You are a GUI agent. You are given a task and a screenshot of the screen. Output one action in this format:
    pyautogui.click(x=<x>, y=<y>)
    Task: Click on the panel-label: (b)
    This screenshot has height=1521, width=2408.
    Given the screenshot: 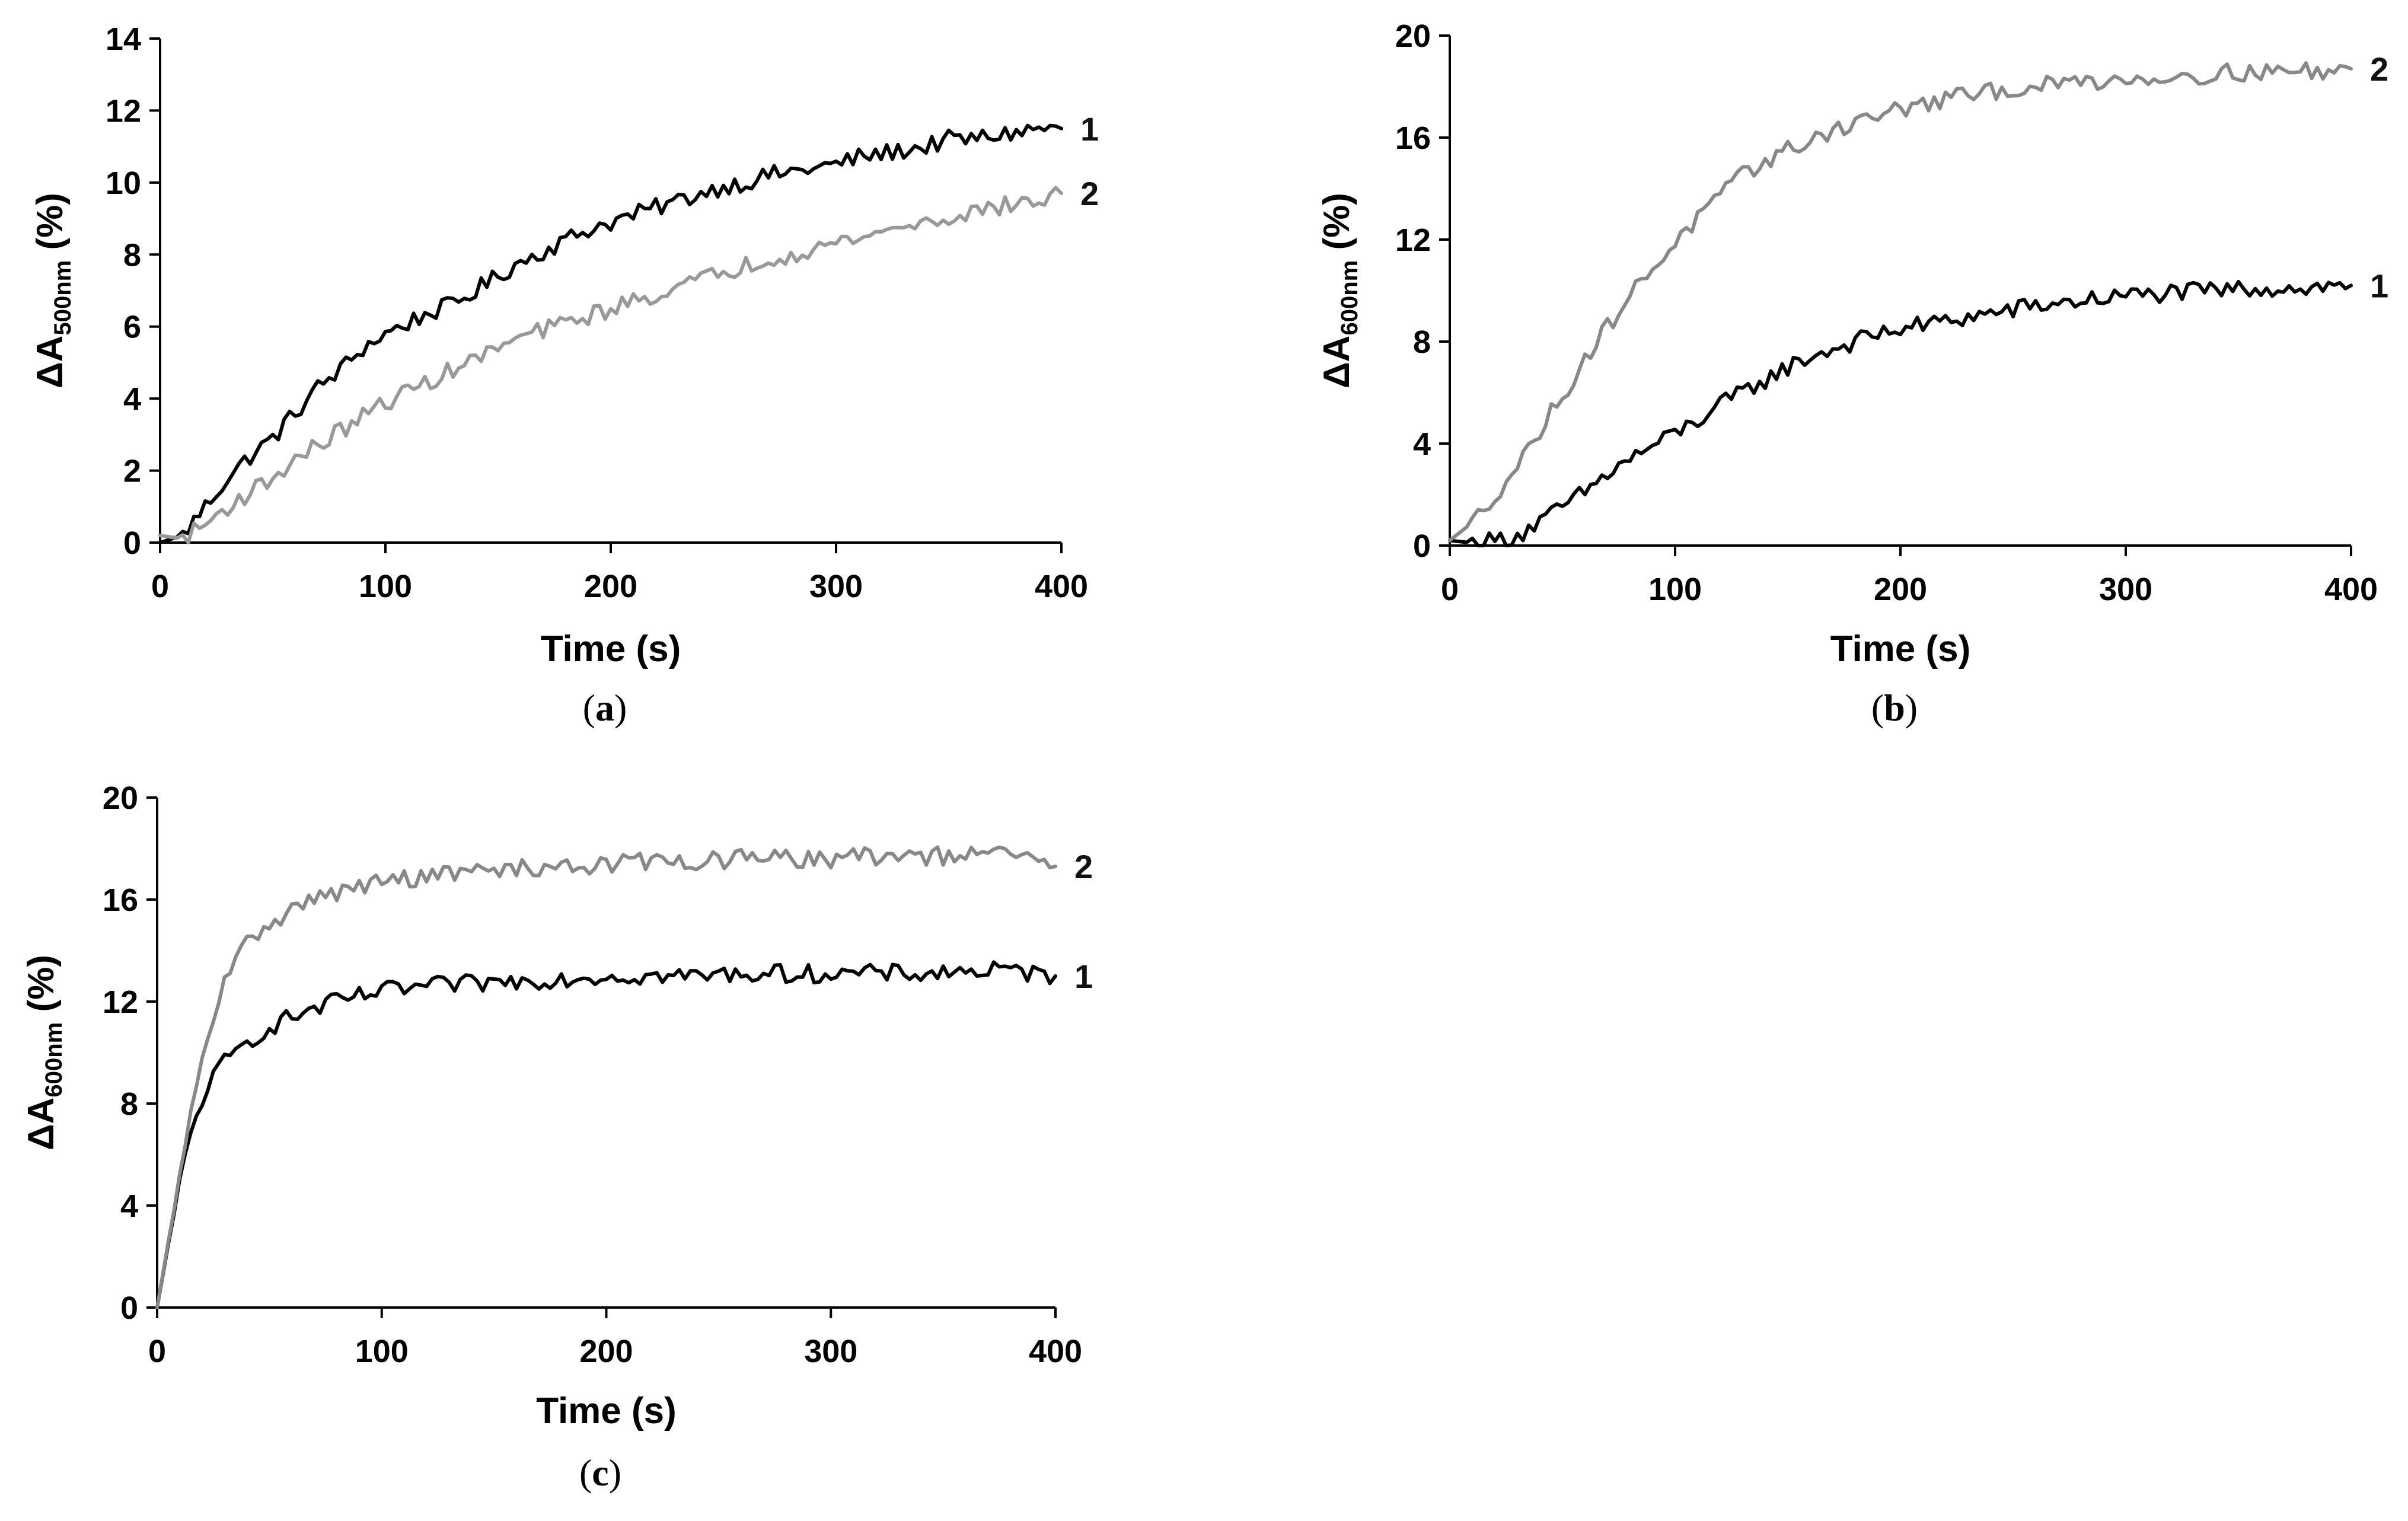 What is the action you would take?
    pyautogui.click(x=1894, y=708)
    